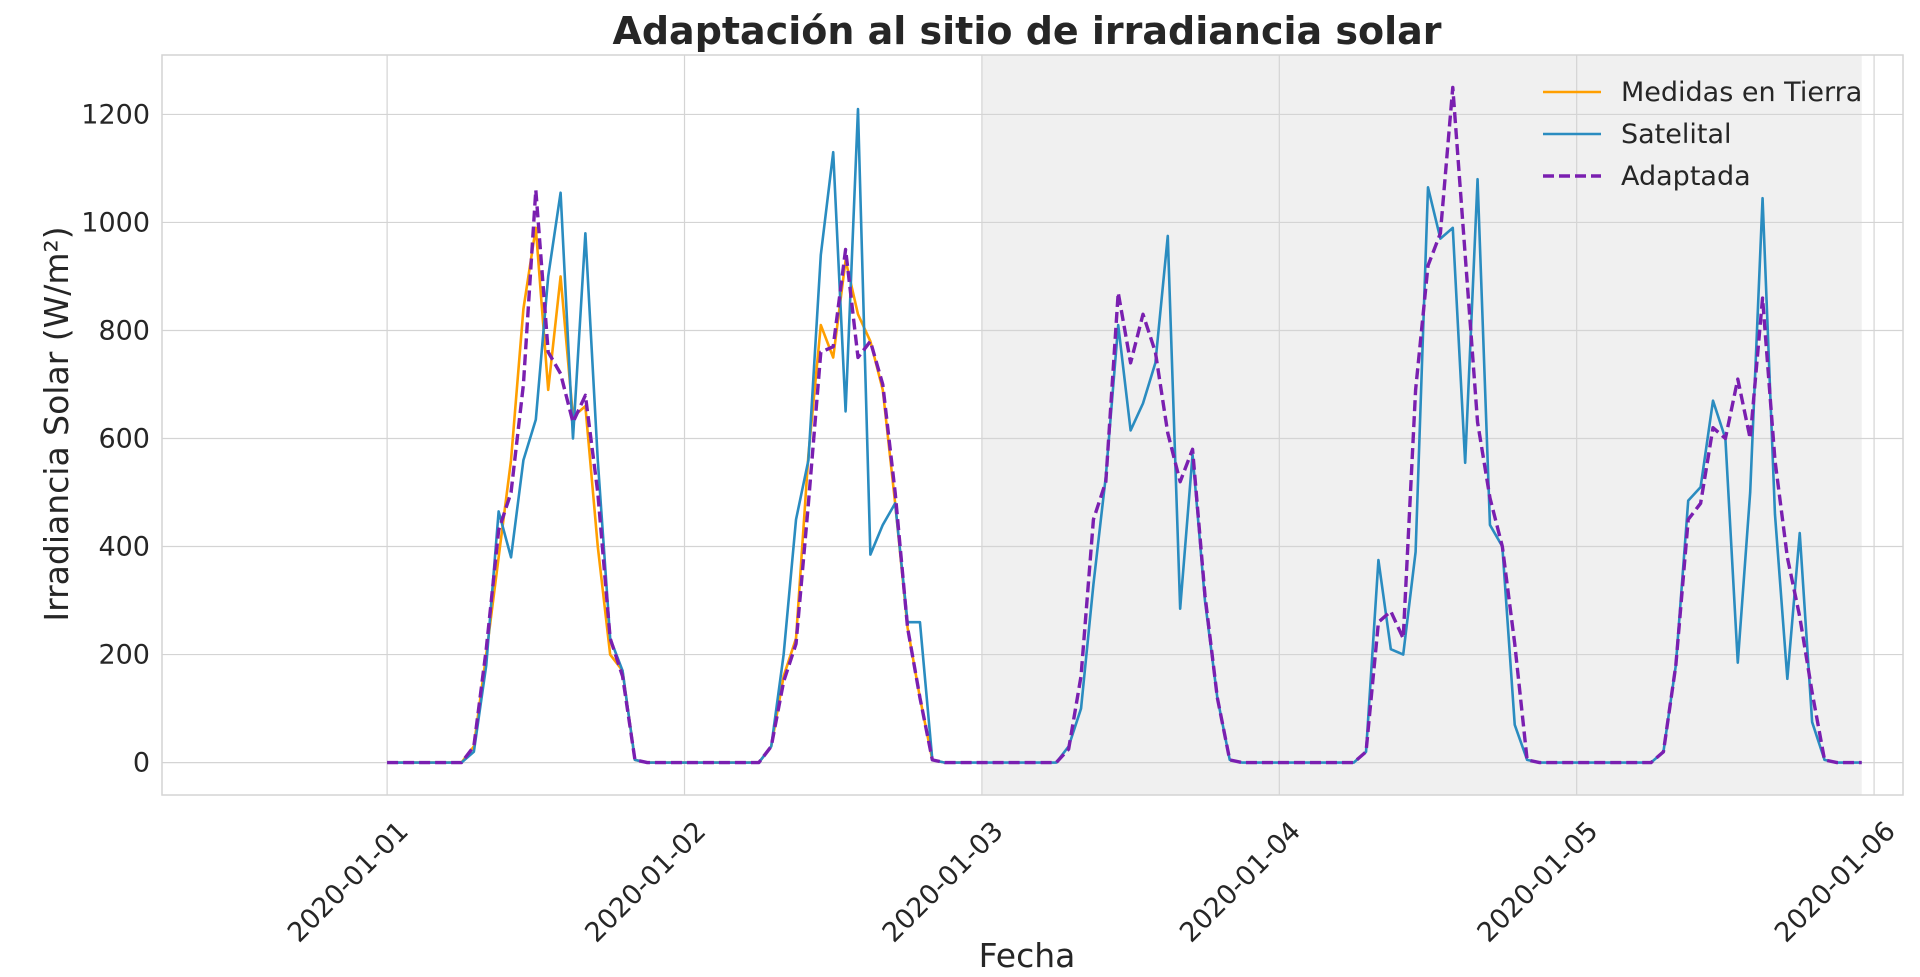  I want to click on y-tick-label: 800, so click(124, 330).